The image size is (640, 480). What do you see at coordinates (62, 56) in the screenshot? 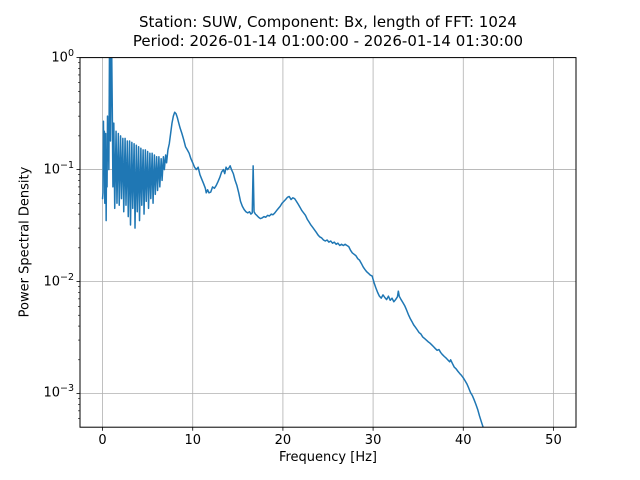
I see `y-tick-label: 10⁰` at bounding box center [62, 56].